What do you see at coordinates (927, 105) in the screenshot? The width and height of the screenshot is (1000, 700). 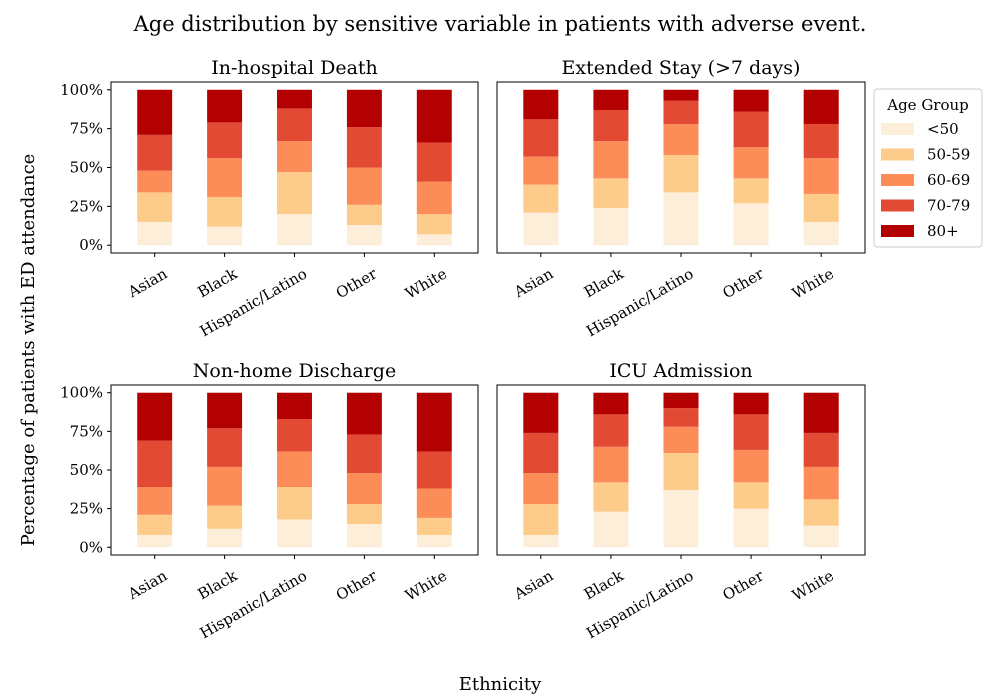 I see `legend-title: Age Group` at bounding box center [927, 105].